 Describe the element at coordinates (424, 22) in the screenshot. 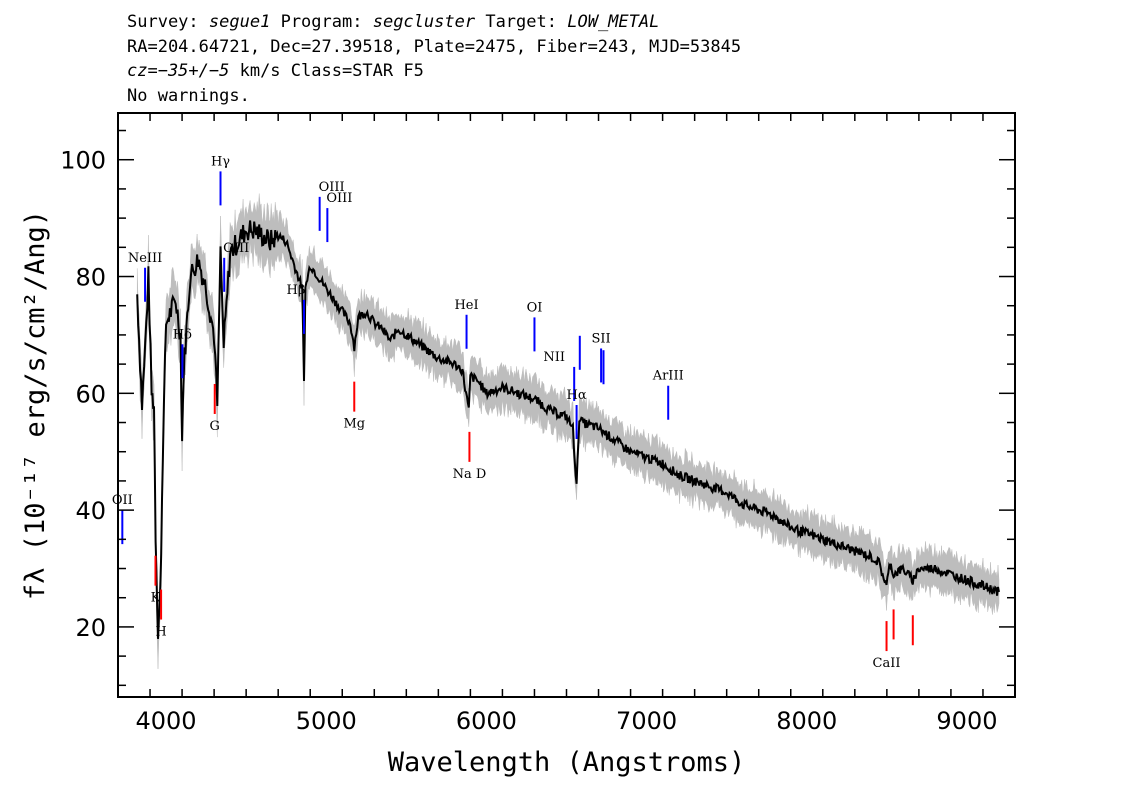

I see `program-value: segcluster` at that location.